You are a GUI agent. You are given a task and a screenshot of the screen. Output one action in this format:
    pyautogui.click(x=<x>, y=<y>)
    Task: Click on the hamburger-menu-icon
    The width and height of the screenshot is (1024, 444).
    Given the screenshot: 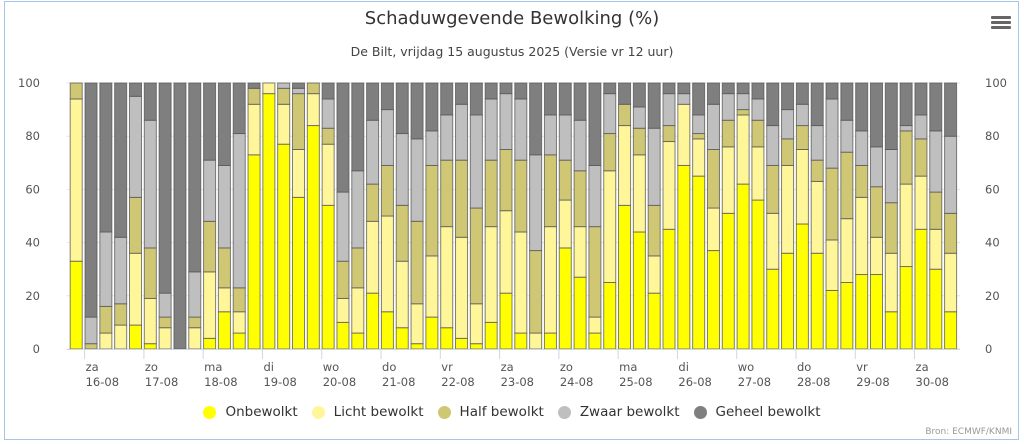 What is the action you would take?
    pyautogui.click(x=1001, y=24)
    